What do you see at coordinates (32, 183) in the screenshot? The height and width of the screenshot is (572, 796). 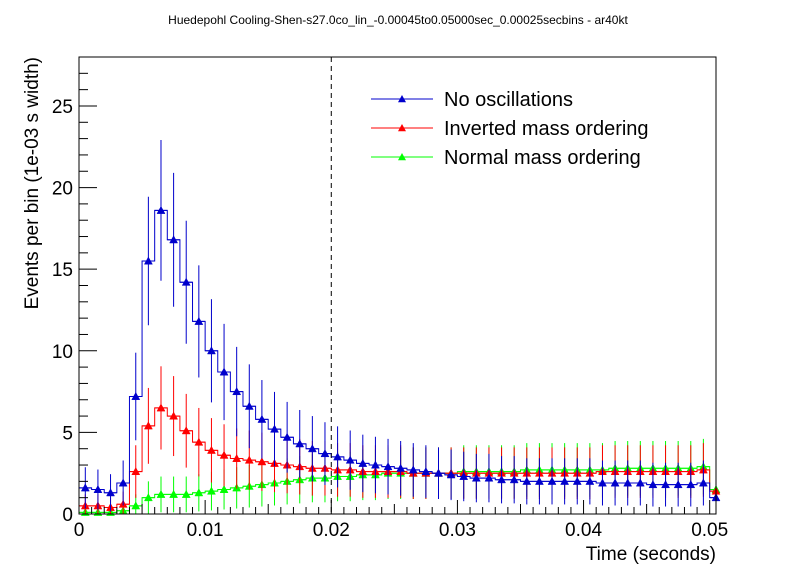 I see `y-axis-title: Events per bin (1e-03 s width)` at bounding box center [32, 183].